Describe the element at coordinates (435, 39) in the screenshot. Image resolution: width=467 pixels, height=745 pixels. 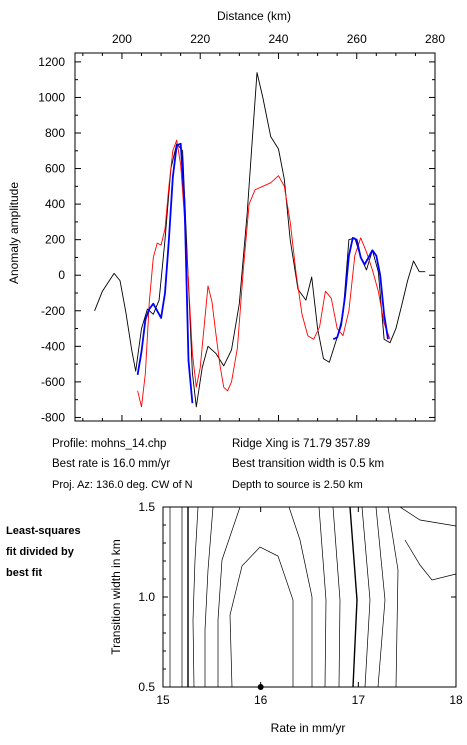
I see `x-top-tick-label: 280` at that location.